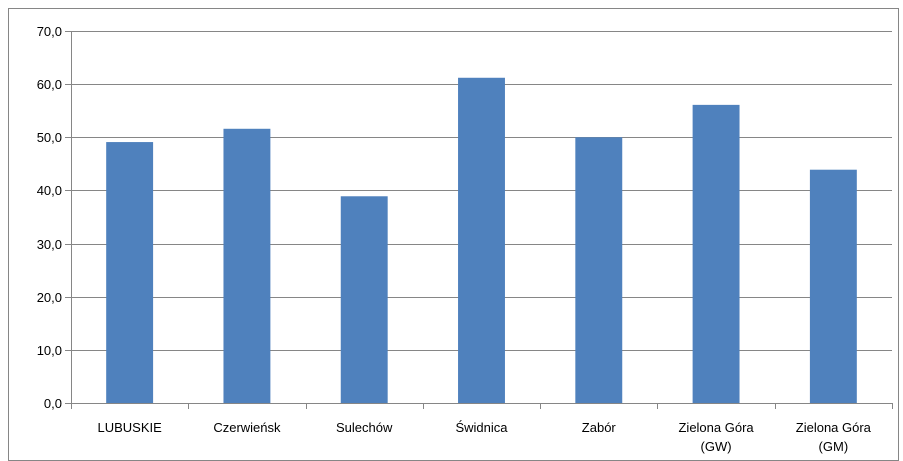 The width and height of the screenshot is (903, 461). Describe the element at coordinates (49, 244) in the screenshot. I see `y-tick-label: 30,0` at that location.